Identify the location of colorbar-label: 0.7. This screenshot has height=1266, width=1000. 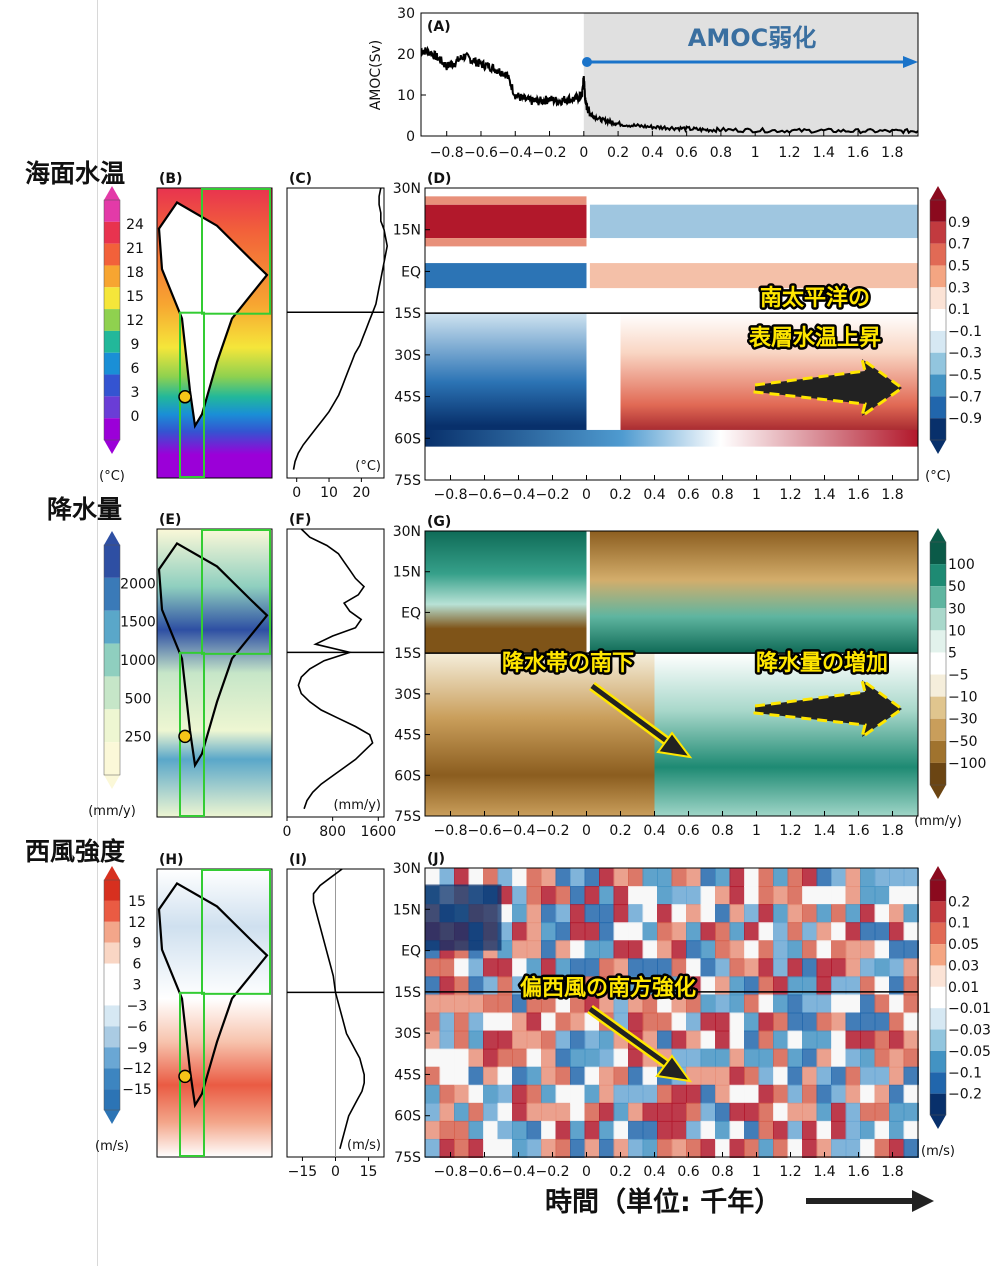
(959, 245).